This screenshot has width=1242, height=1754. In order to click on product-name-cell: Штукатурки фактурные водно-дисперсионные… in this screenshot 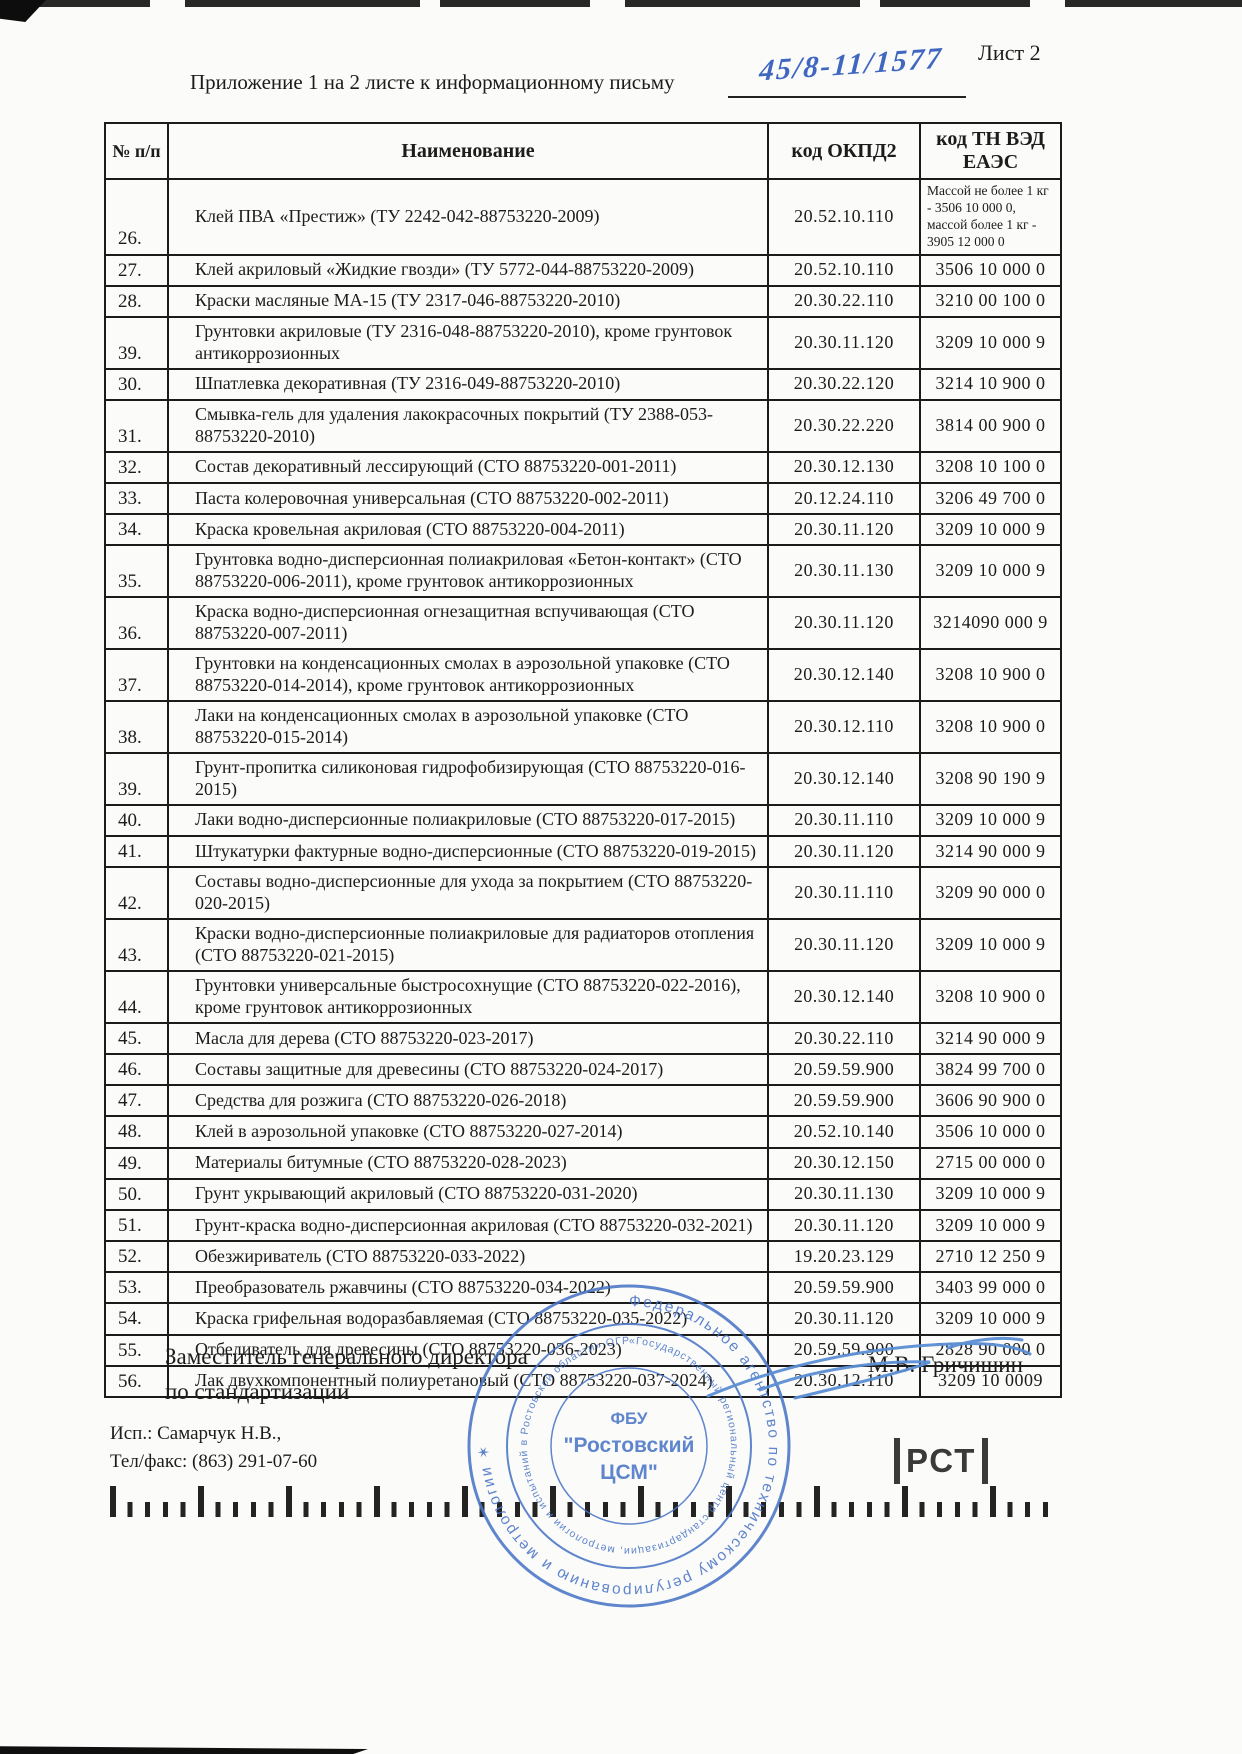, I will do `click(468, 852)`.